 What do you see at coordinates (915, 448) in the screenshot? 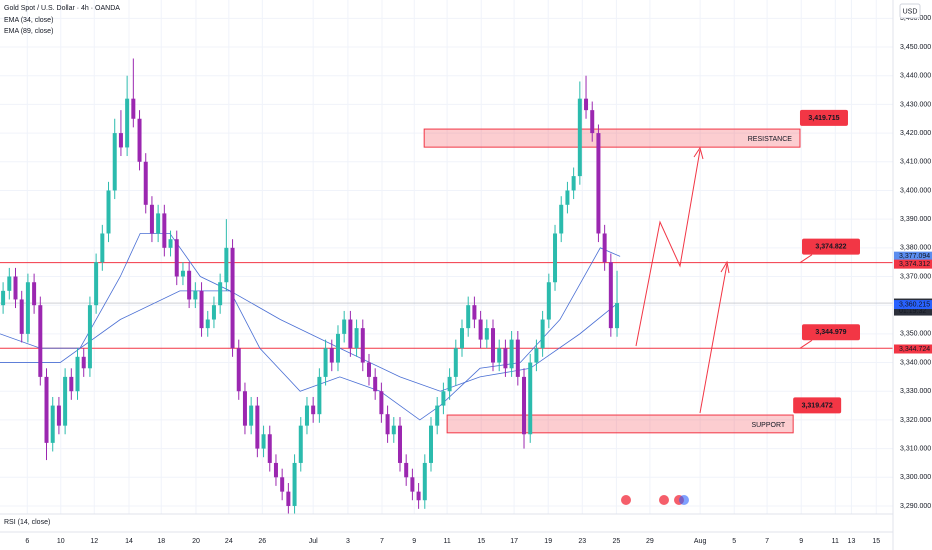
I see `y-tick-label: 3,310.000` at bounding box center [915, 448].